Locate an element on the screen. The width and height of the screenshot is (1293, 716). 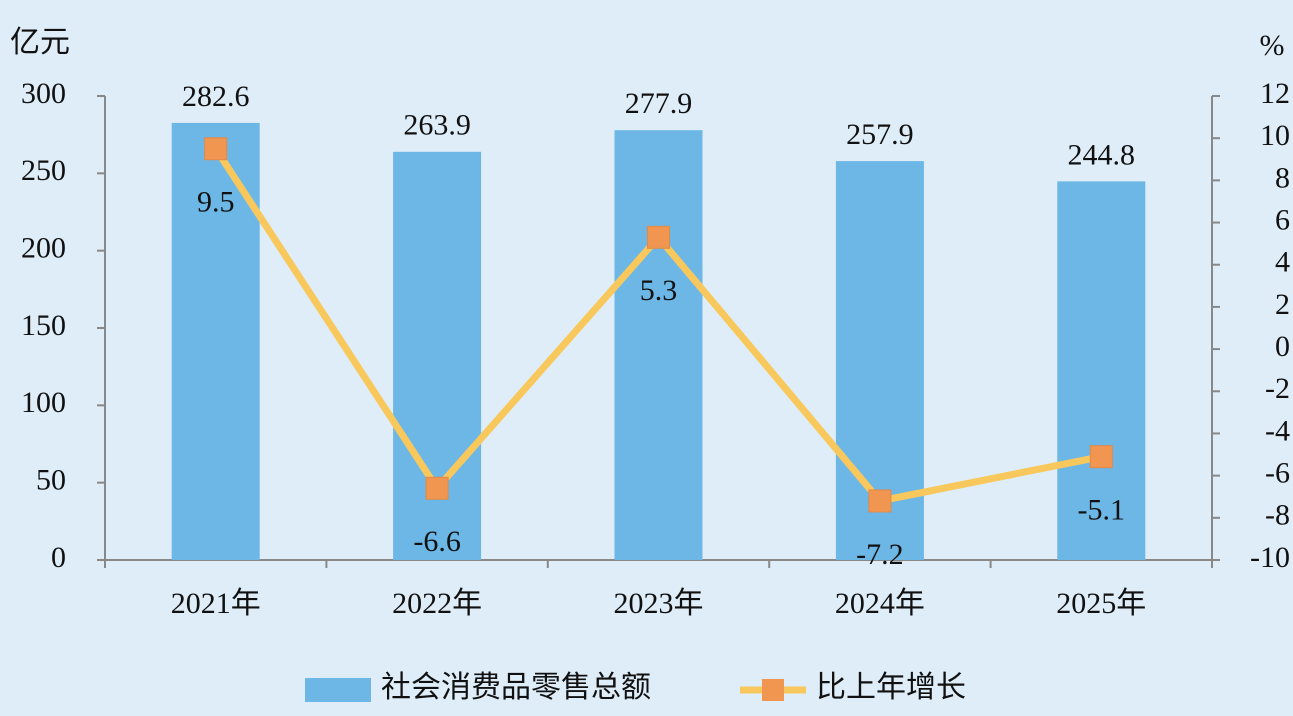
line-value-label: 9.5 is located at coordinates (216, 202).